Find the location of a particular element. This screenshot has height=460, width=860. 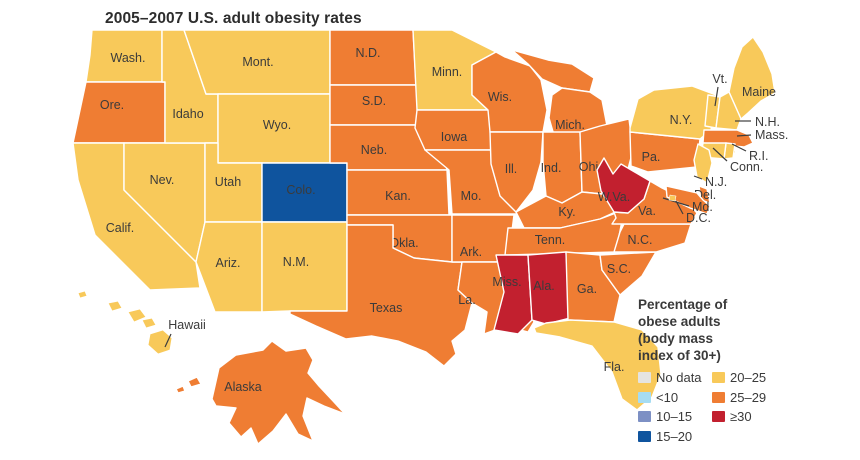

state-label-al: Ala. is located at coordinates (544, 286).